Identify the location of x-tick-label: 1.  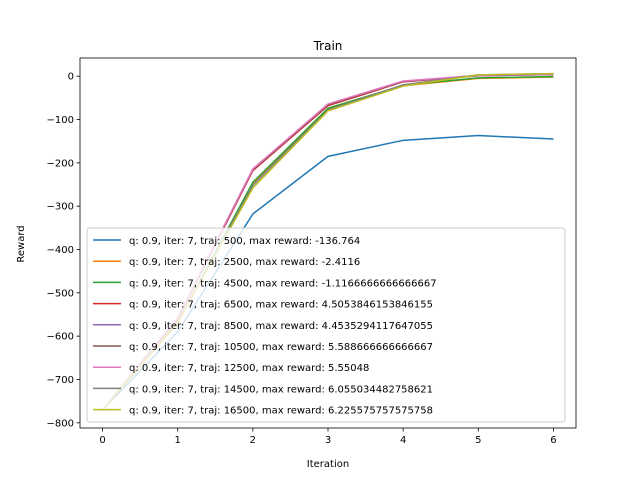
(178, 440).